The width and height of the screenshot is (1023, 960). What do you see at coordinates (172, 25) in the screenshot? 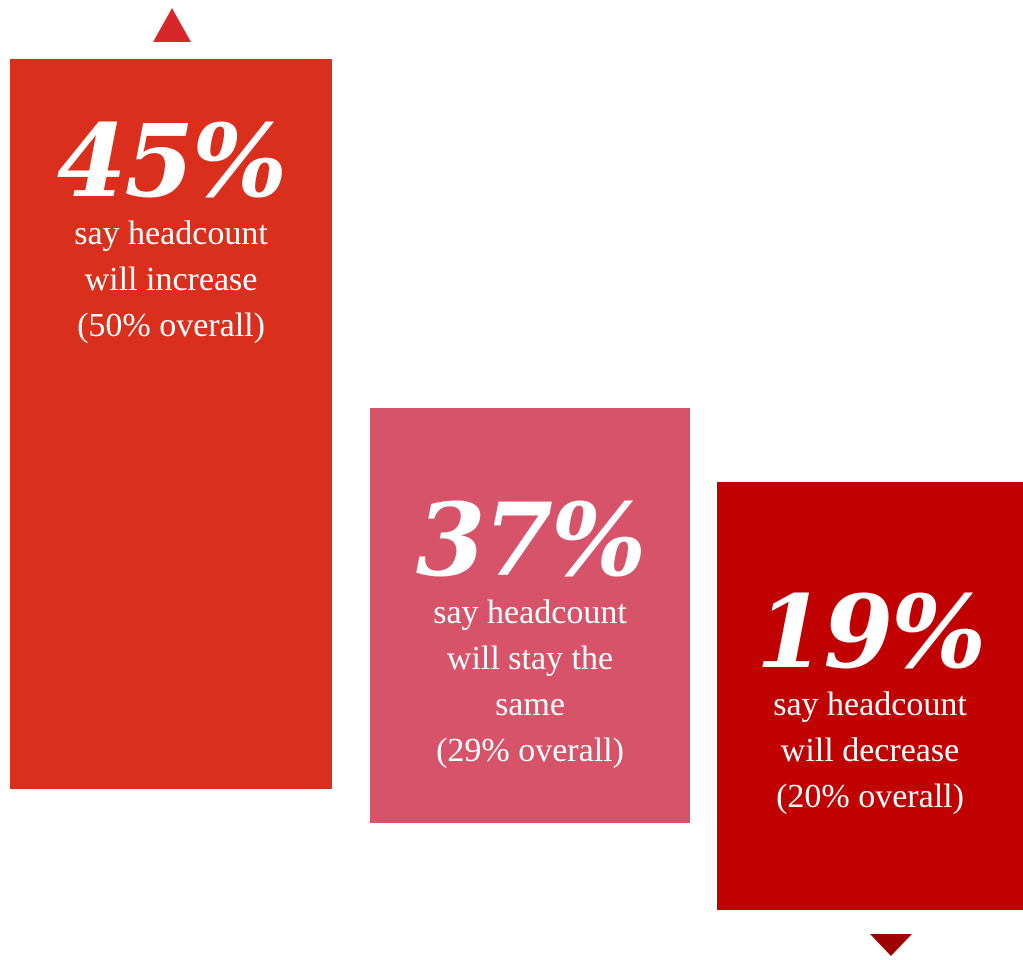
I see `up-arrow-icon` at bounding box center [172, 25].